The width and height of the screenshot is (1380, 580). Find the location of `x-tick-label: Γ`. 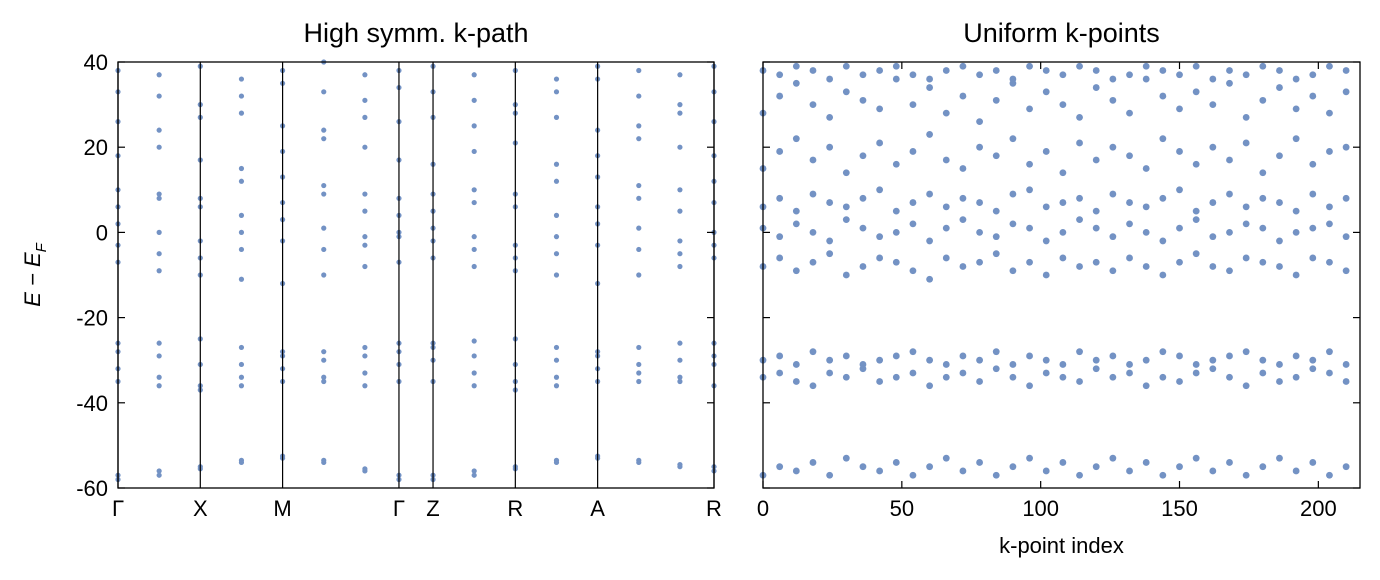

x-tick-label: Γ is located at coordinates (399, 508).